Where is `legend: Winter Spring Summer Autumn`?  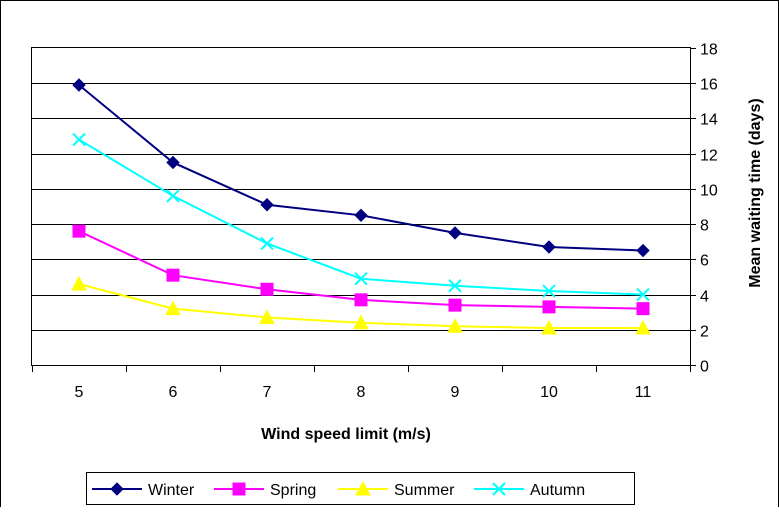 legend: Winter Spring Summer Autumn is located at coordinates (338, 489).